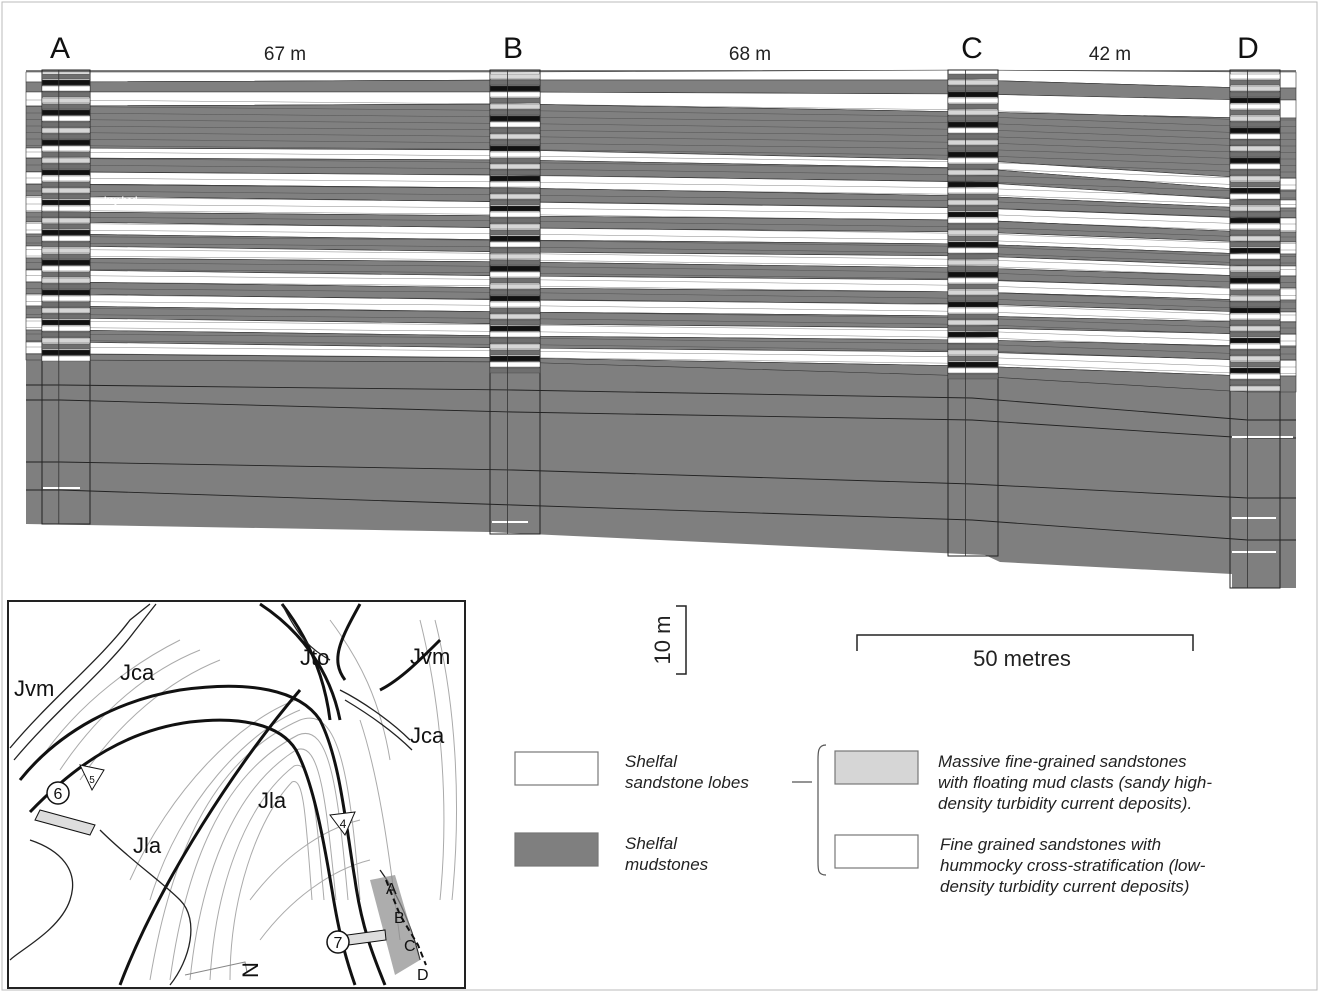  Describe the element at coordinates (1075, 782) in the screenshot. I see `legend-massive-line2: with floating mud clasts (sandy high-` at that location.